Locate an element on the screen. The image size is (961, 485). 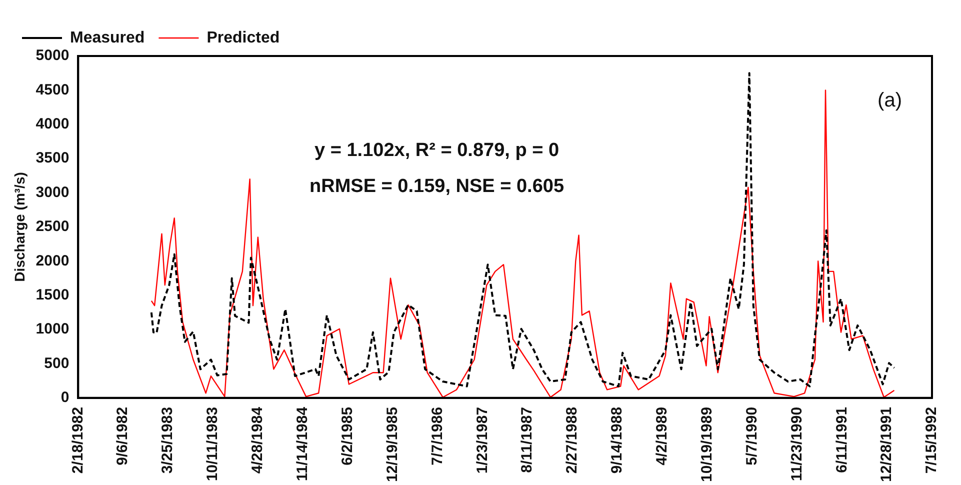
annotation: (a) is located at coordinates (890, 101).